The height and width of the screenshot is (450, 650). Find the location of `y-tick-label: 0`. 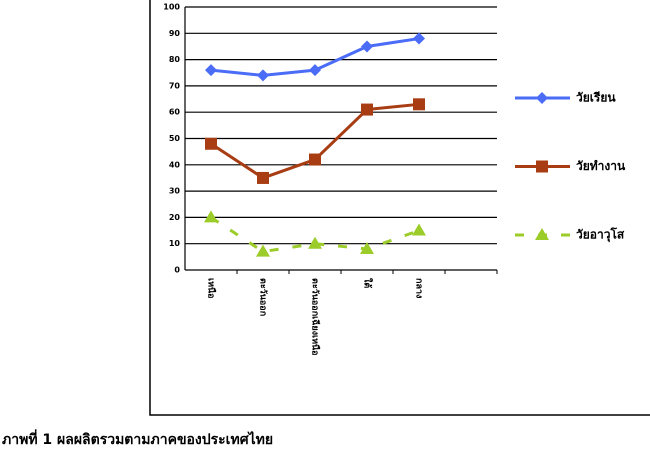

y-tick-label: 0 is located at coordinates (177, 270).